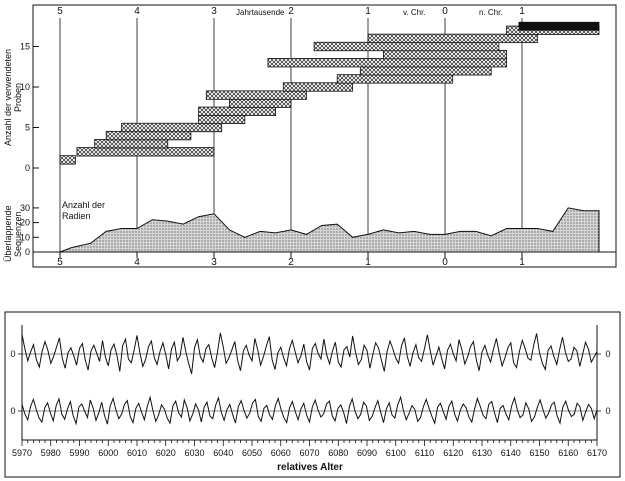 The width and height of the screenshot is (625, 481). Describe the element at coordinates (60, 262) in the screenshot. I see `millennium-label-bottom: 5` at that location.